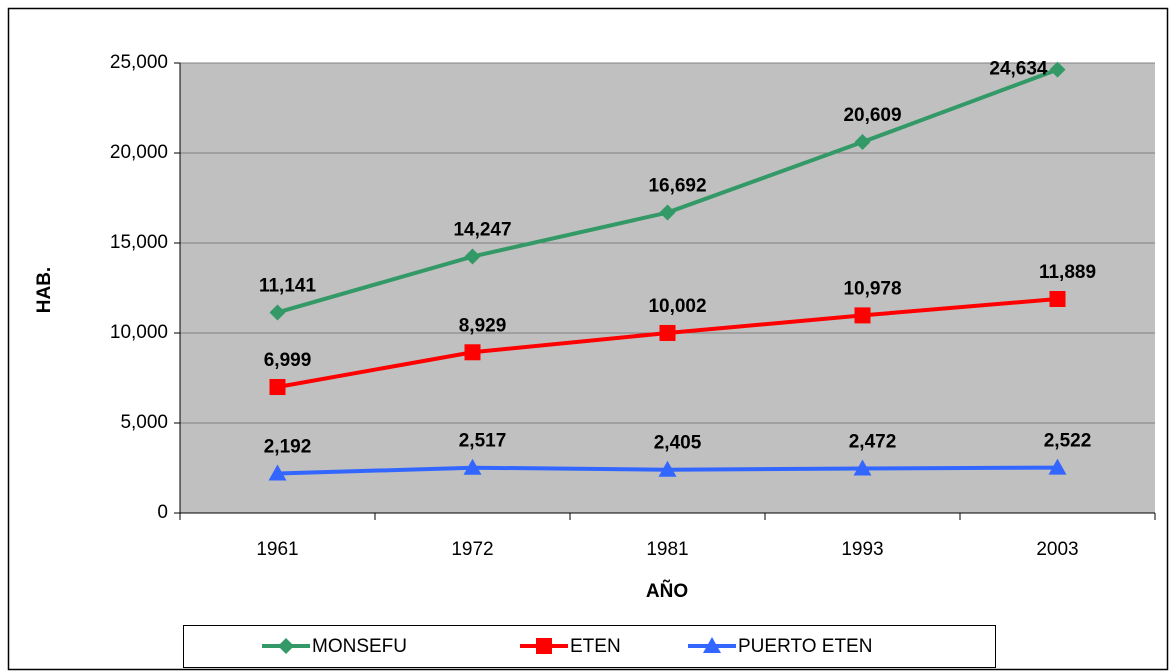 The width and height of the screenshot is (1169, 671). Describe the element at coordinates (359, 646) in the screenshot. I see `legend-label: MONSEFU` at that location.